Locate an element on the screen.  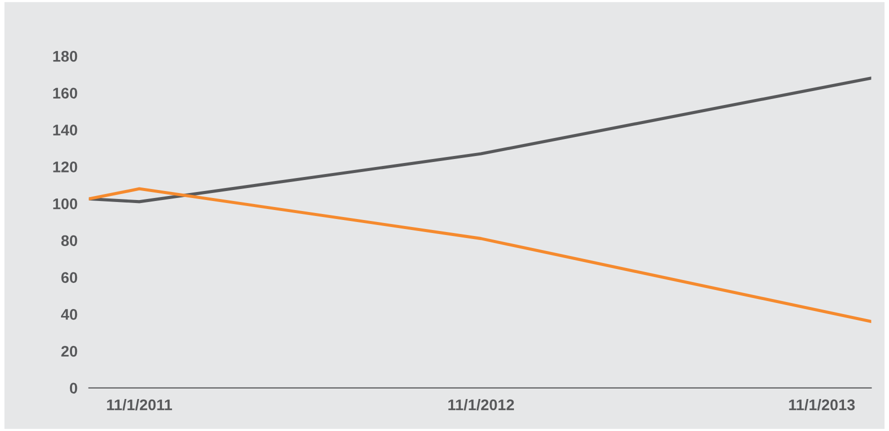
y-tick-label: 20 is located at coordinates (69, 351).